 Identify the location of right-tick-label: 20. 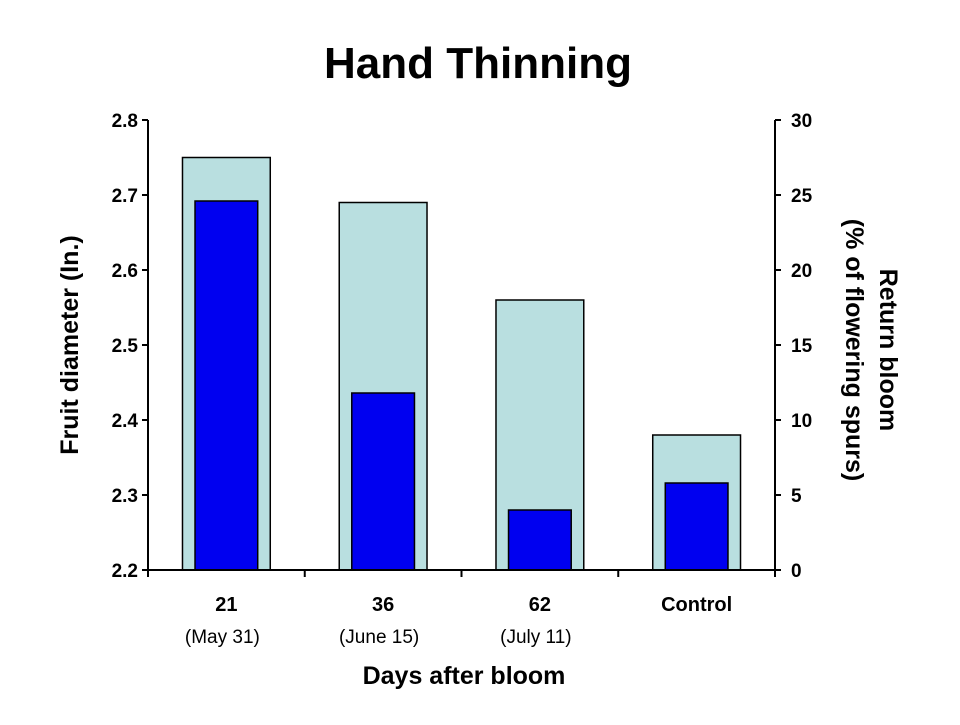
(801, 271).